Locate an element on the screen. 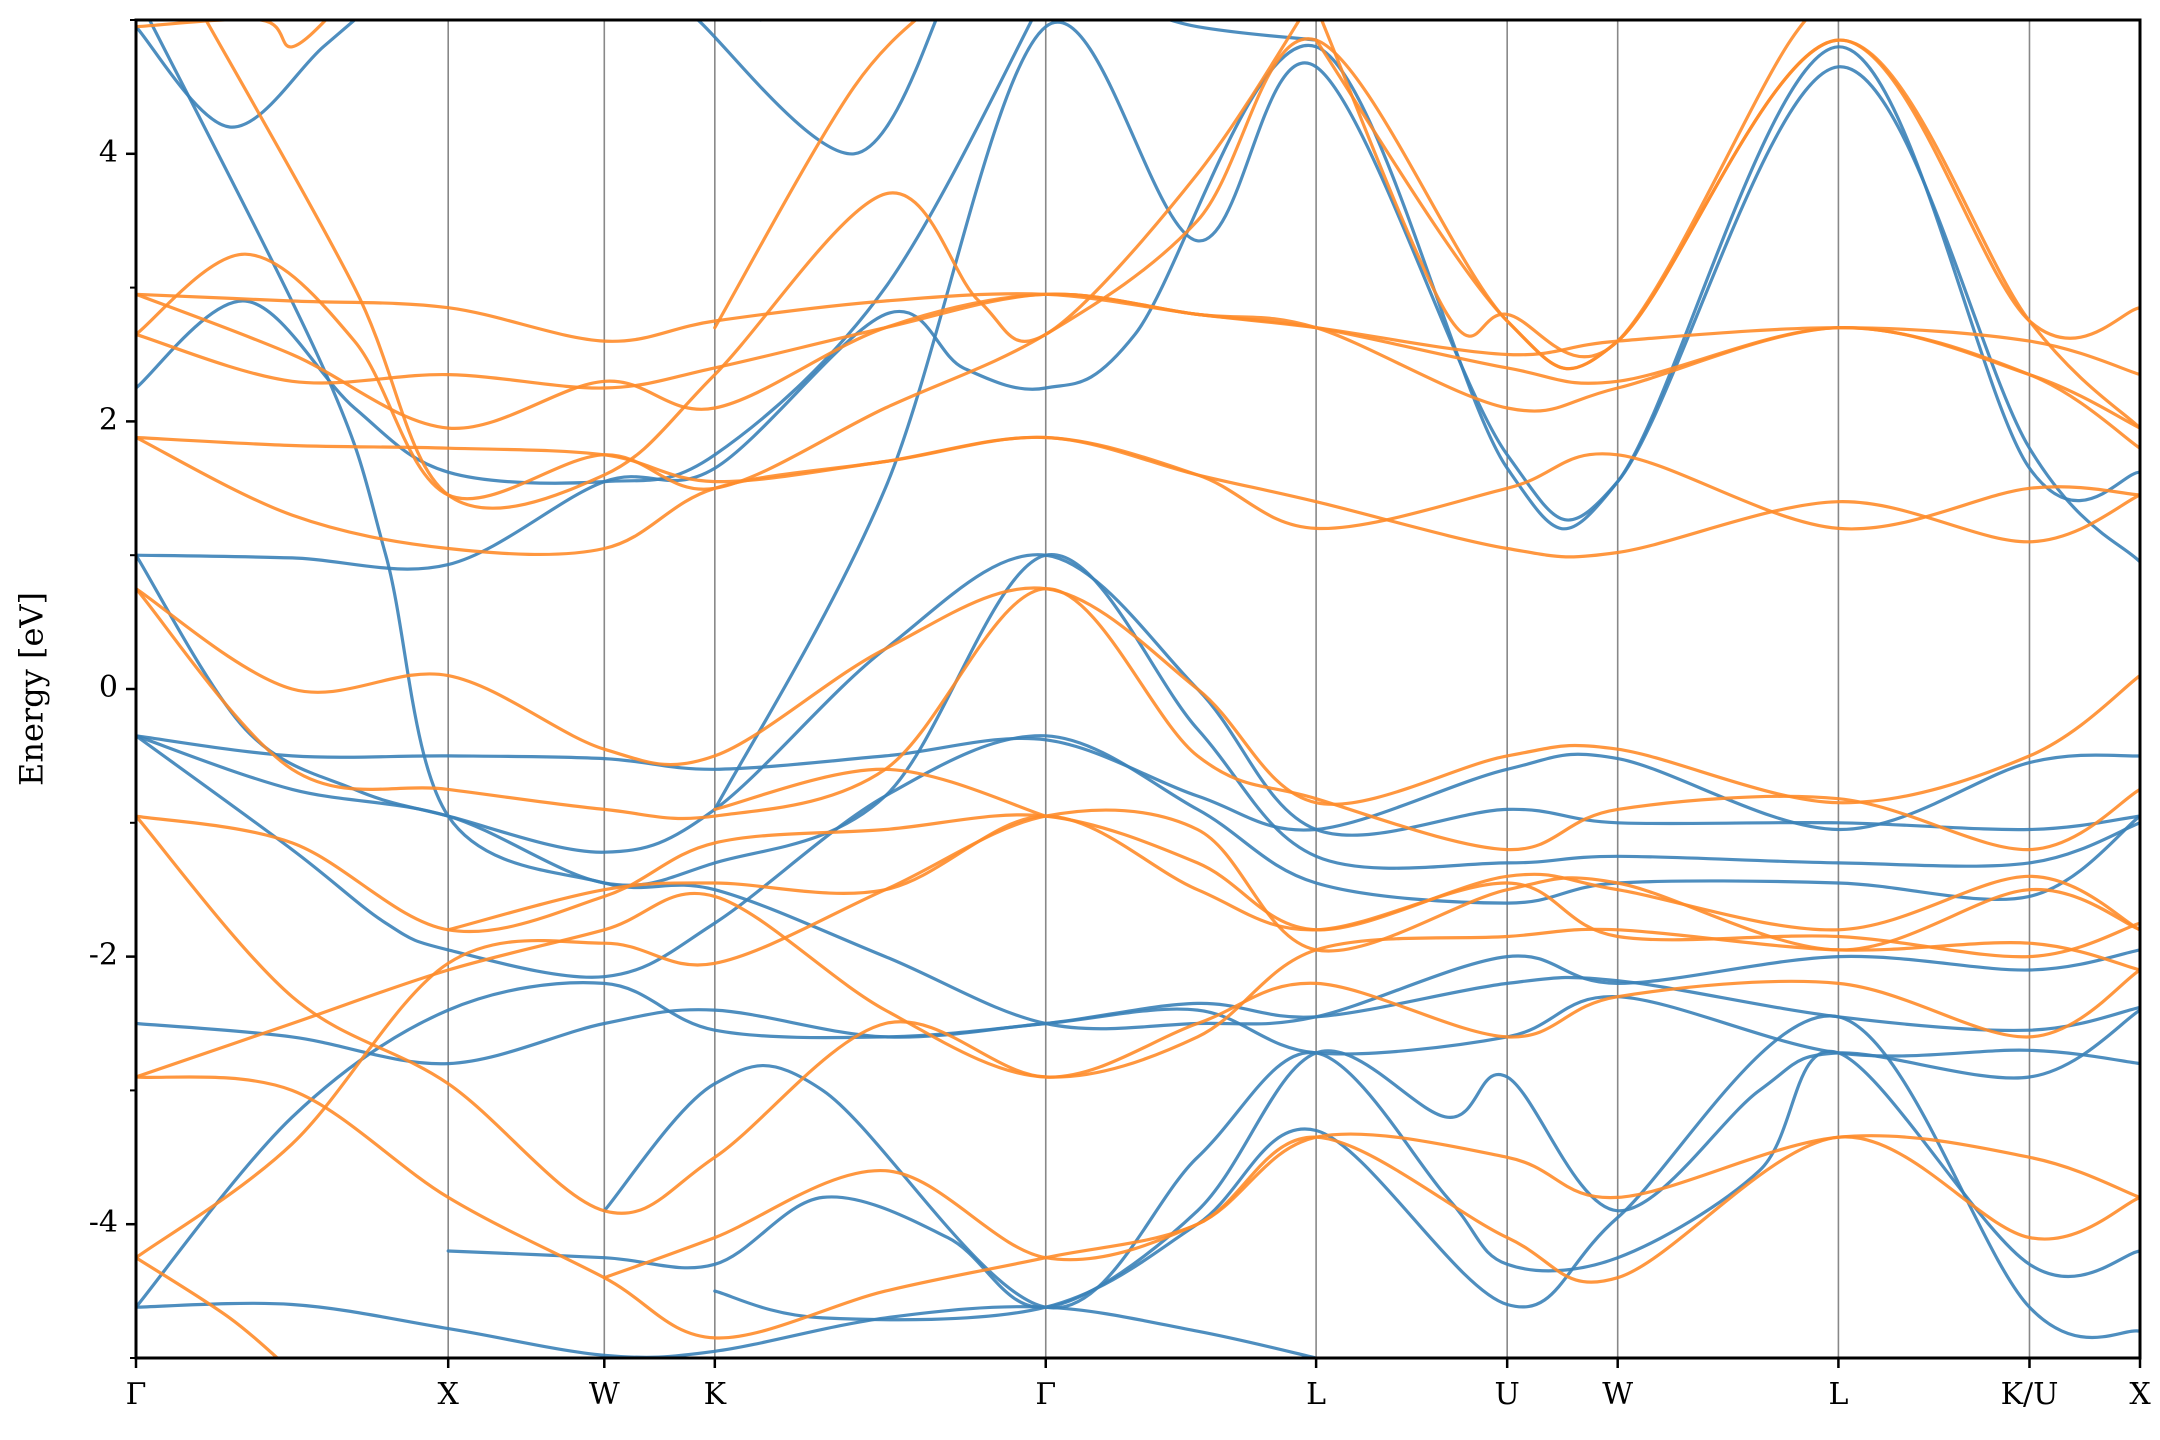 The image size is (2160, 1440). y-axis-title: Energy [eV] is located at coordinates (32, 689).